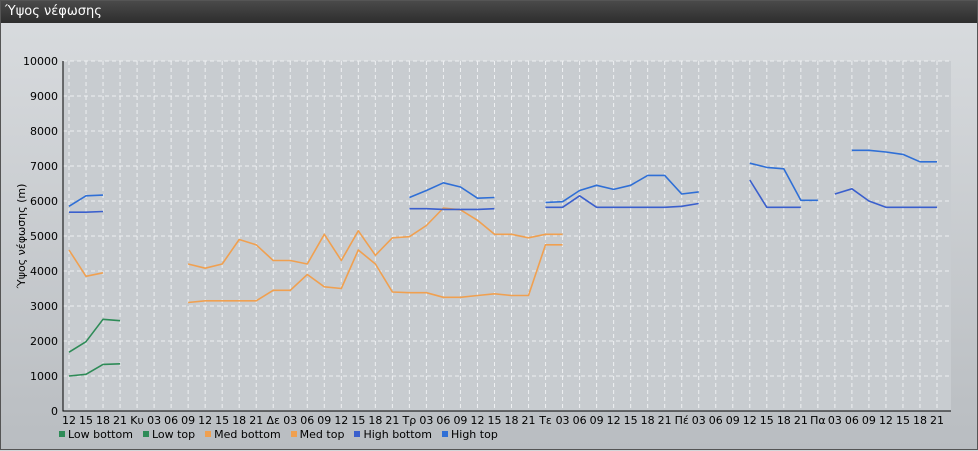 The image size is (978, 451). Describe the element at coordinates (682, 420) in the screenshot. I see `x-tick-label: Πέ` at that location.